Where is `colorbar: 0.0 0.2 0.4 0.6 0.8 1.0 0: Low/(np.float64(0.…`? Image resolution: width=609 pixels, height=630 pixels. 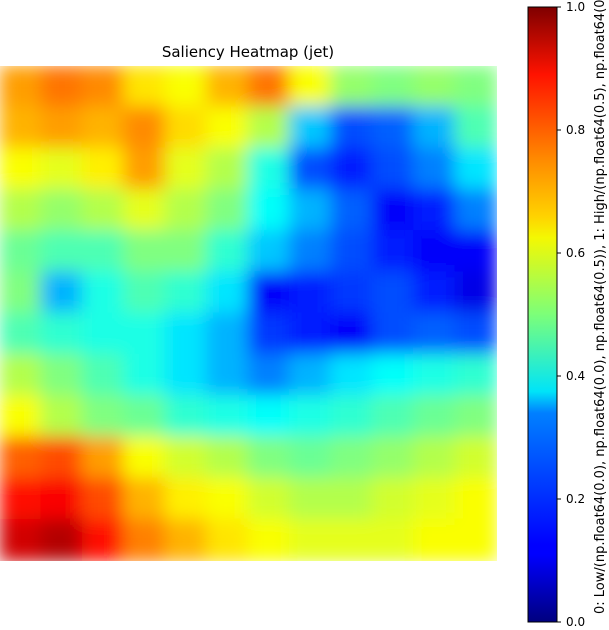 colorbar: 0.0 0.2 0.4 0.6 0.8 1.0 0: Low/(np.float64(0.… is located at coordinates (567, 314).